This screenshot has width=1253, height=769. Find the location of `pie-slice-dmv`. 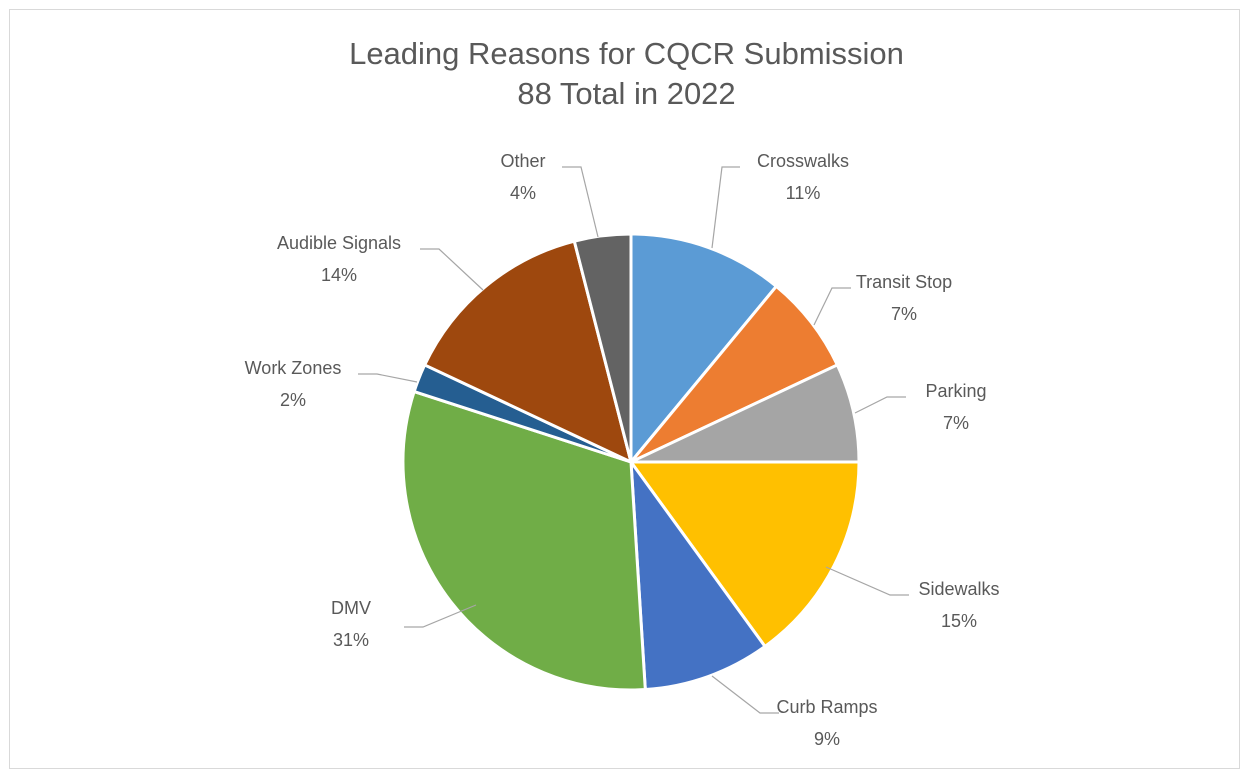

pie-slice-dmv is located at coordinates (524, 541).